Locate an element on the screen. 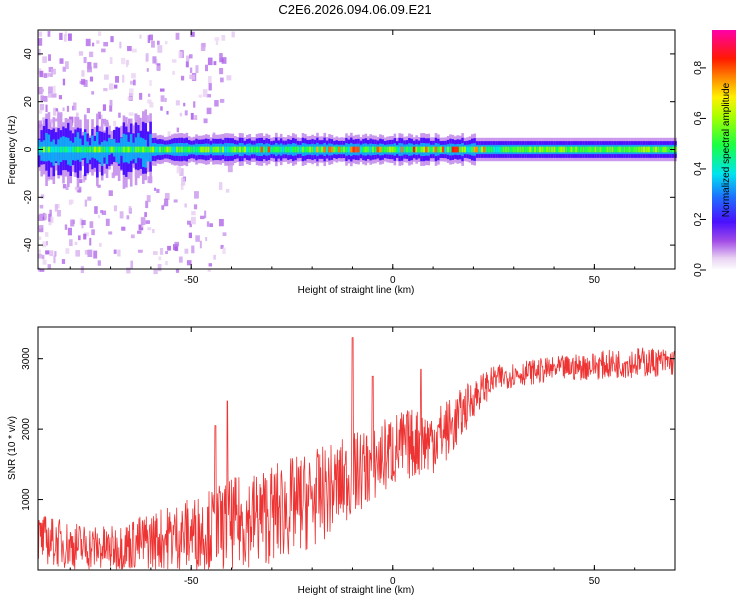  spectrogram-xtick-label: -50 is located at coordinates (191, 280).